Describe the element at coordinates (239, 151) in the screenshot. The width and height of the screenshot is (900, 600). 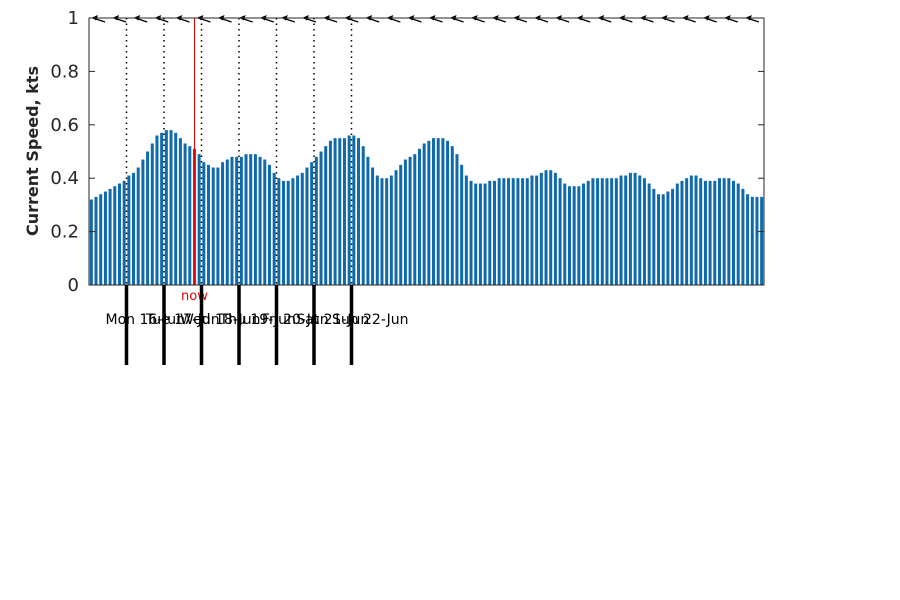
I see `day-gridlines` at that location.